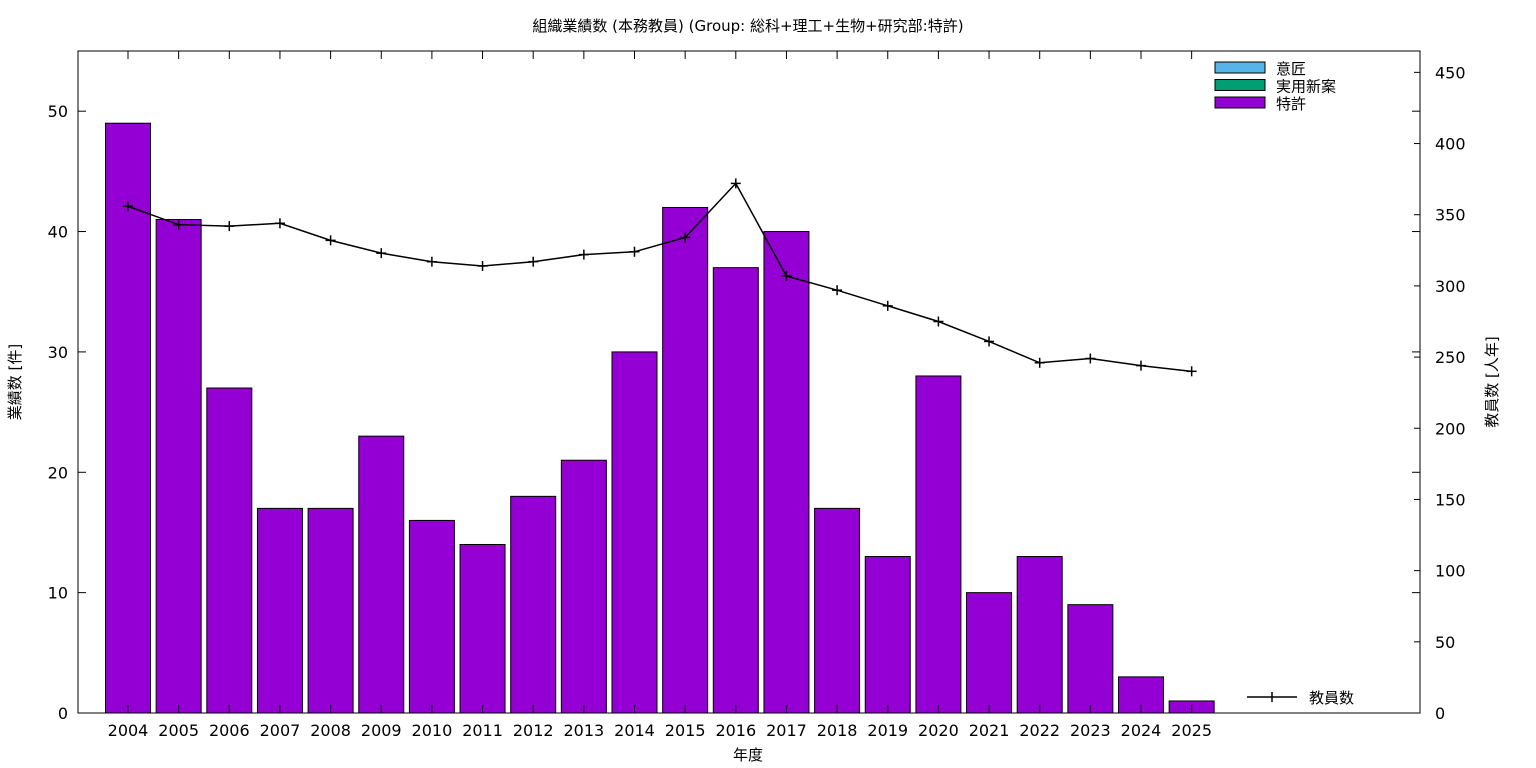 Image resolution: width=1536 pixels, height=768 pixels. Describe the element at coordinates (989, 341) in the screenshot. I see `line-point-2021` at that location.